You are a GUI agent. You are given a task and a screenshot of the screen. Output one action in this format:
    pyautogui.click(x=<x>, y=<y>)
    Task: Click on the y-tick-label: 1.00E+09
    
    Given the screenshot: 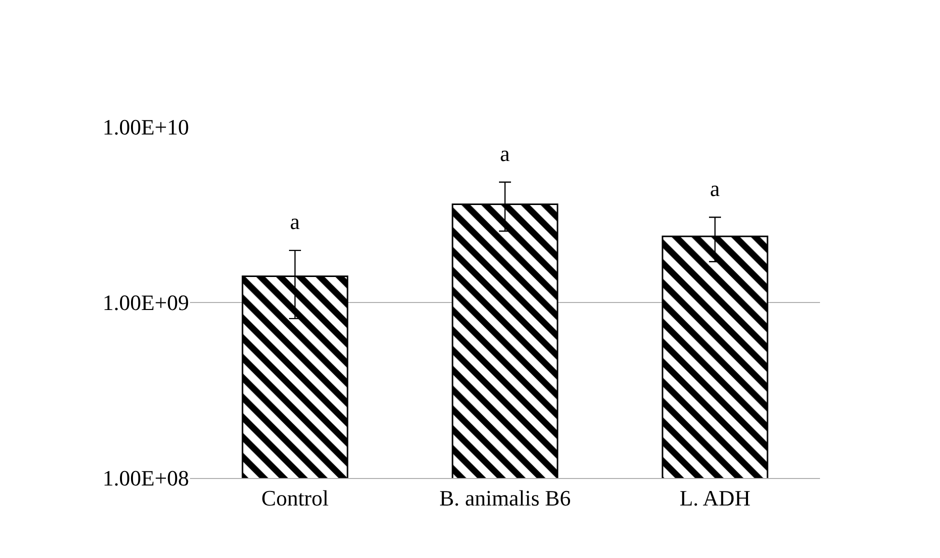 What is the action you would take?
    pyautogui.click(x=145, y=303)
    